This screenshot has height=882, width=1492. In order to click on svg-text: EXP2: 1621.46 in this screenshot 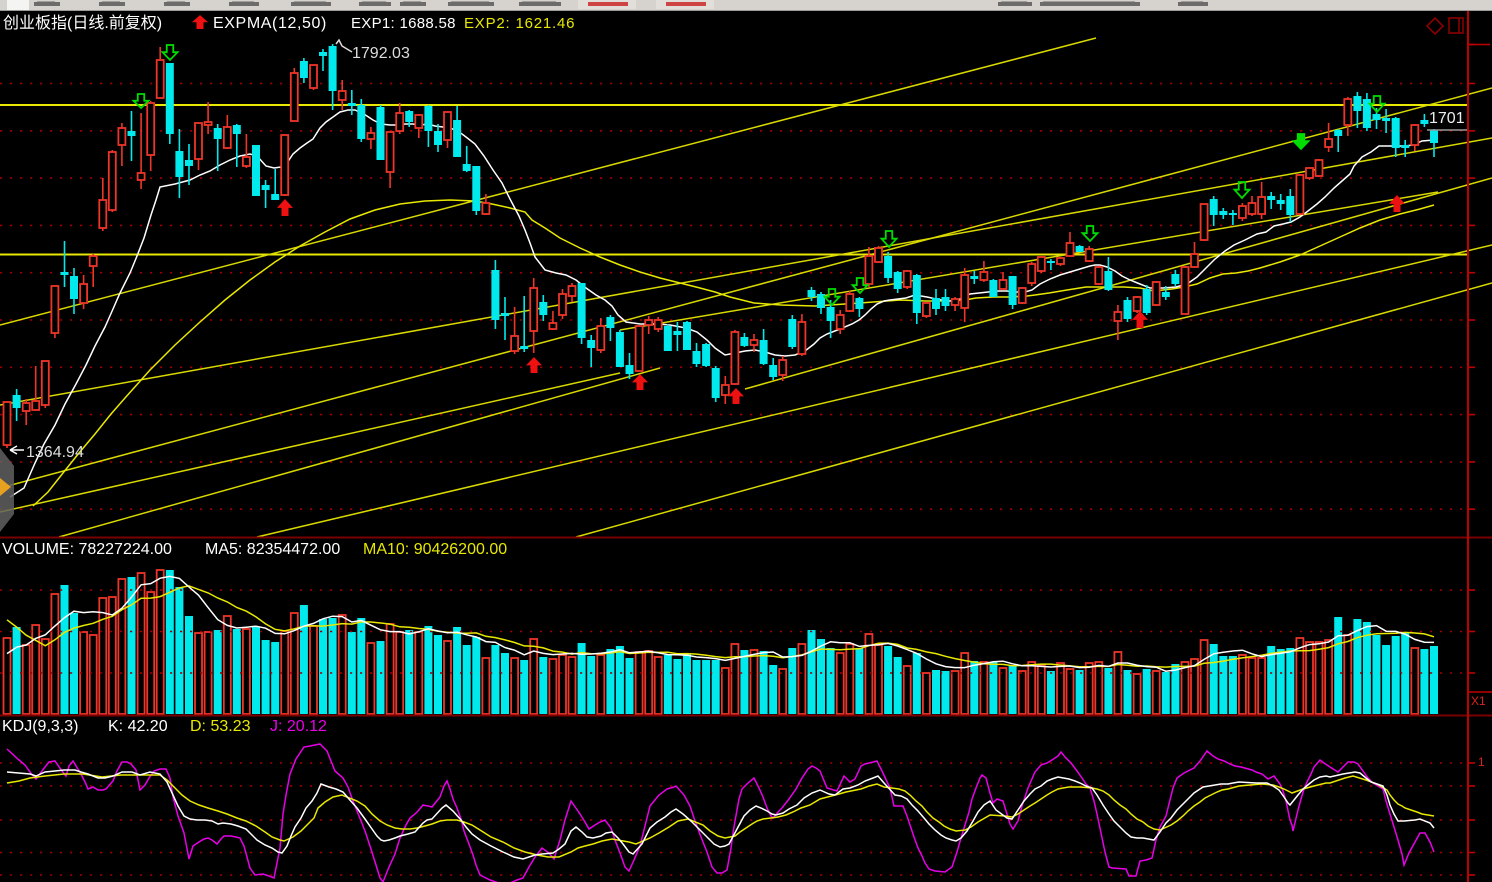, I will do `click(519, 23)`.